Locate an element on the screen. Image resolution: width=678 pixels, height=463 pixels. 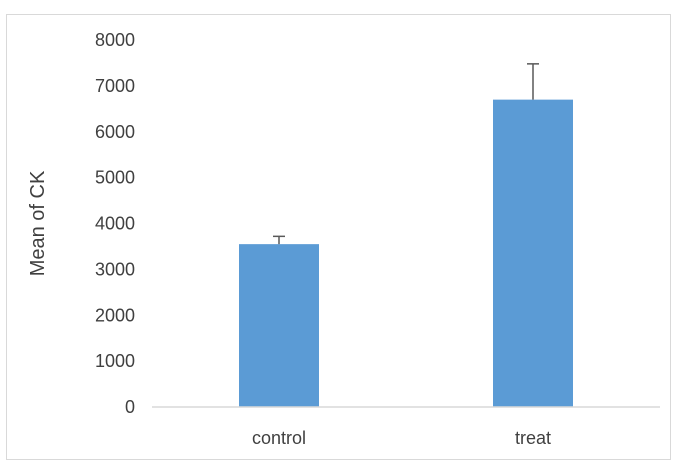
y-tick-label: 7000 is located at coordinates (115, 86).